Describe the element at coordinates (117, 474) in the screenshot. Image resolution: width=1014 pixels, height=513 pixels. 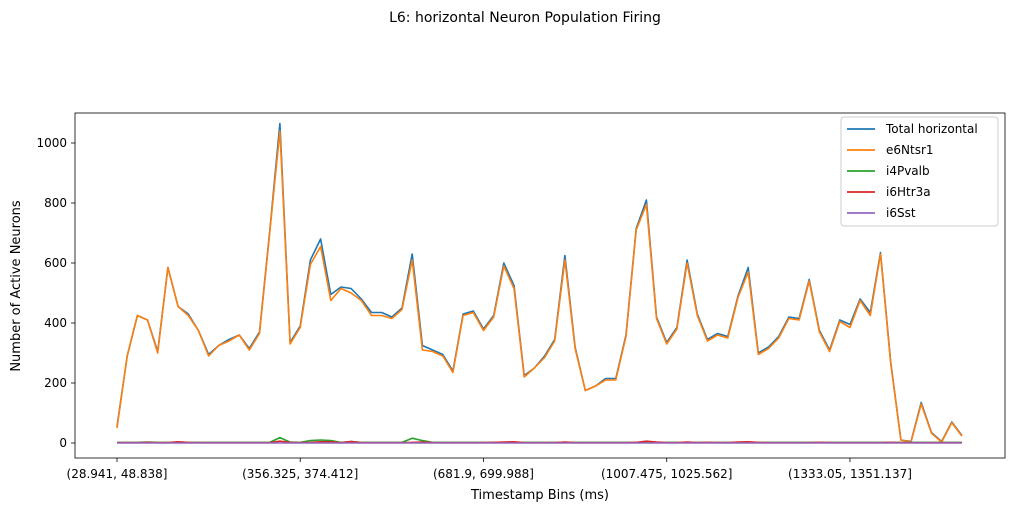
I see `x-tick-label: (28.941, 48.838]` at that location.